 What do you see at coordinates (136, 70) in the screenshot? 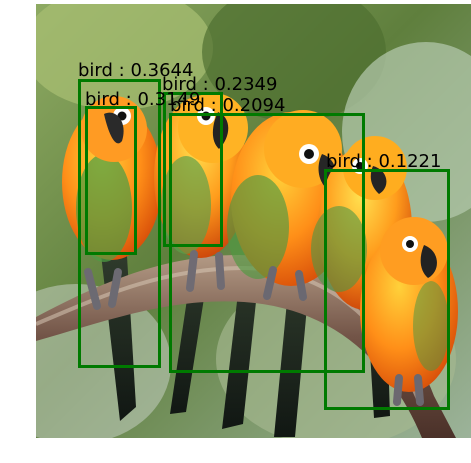
I see `detection-label: bird : 0.3644` at bounding box center [136, 70].